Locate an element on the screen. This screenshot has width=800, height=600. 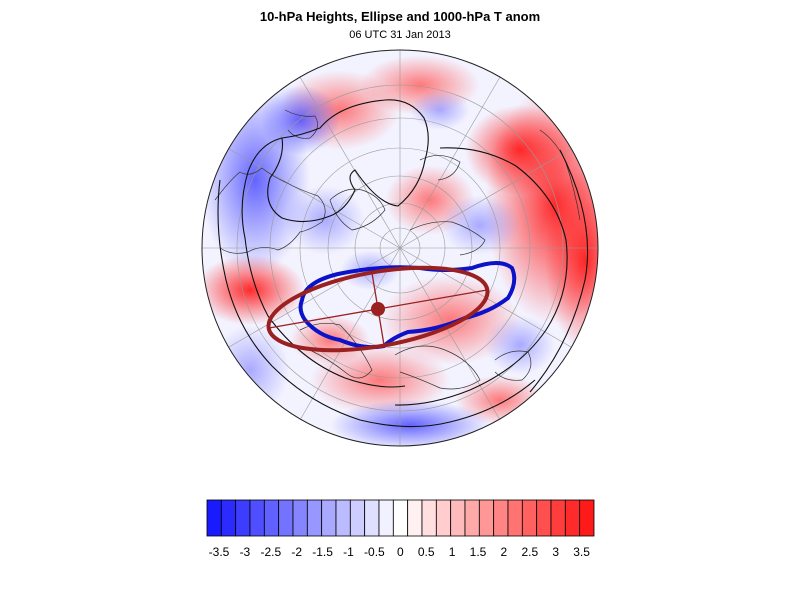
colorbar-tick-label: -0.5 is located at coordinates (374, 552).